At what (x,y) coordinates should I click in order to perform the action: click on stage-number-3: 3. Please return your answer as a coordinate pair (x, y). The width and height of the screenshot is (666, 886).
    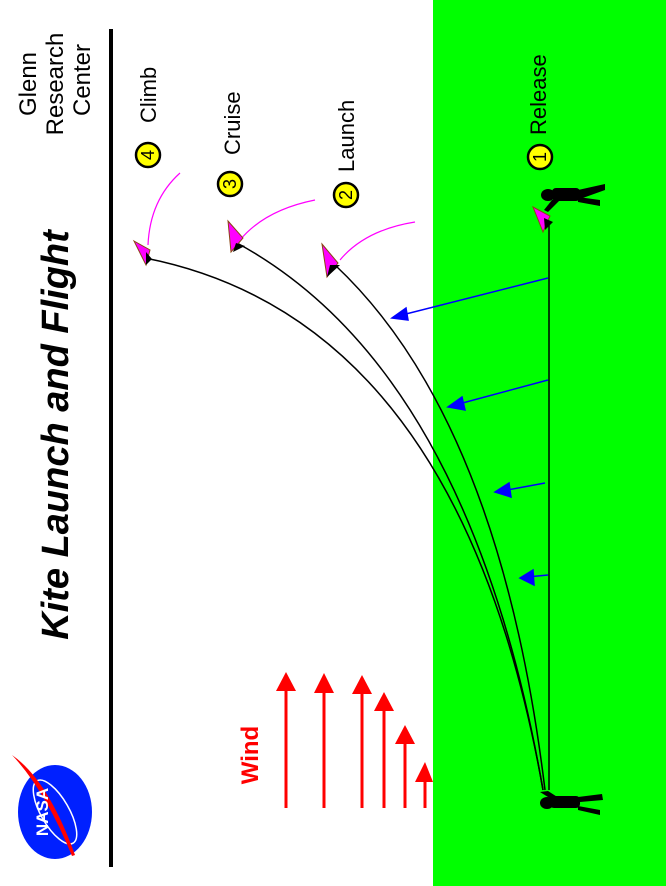
    Looking at the image, I should click on (230, 184).